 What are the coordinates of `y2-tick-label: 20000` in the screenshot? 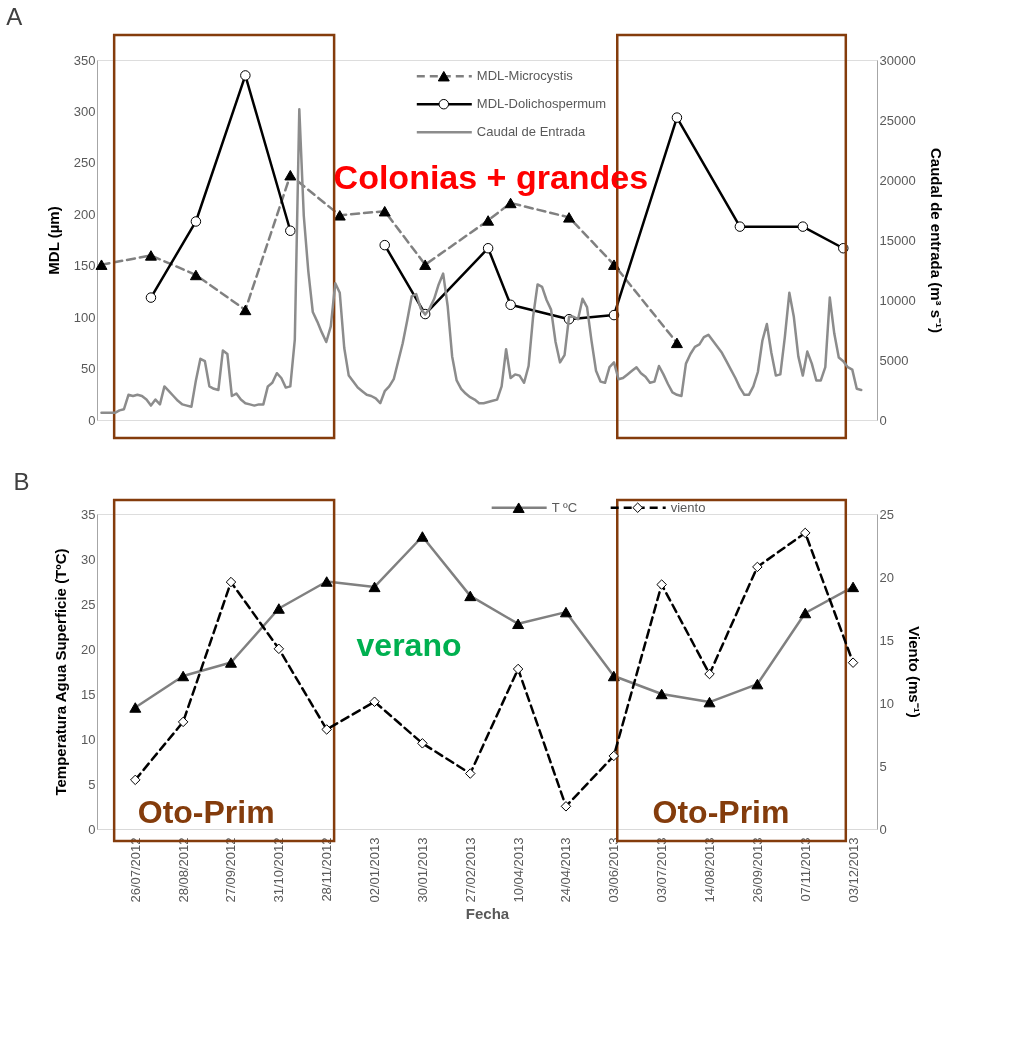 It's located at (897, 180).